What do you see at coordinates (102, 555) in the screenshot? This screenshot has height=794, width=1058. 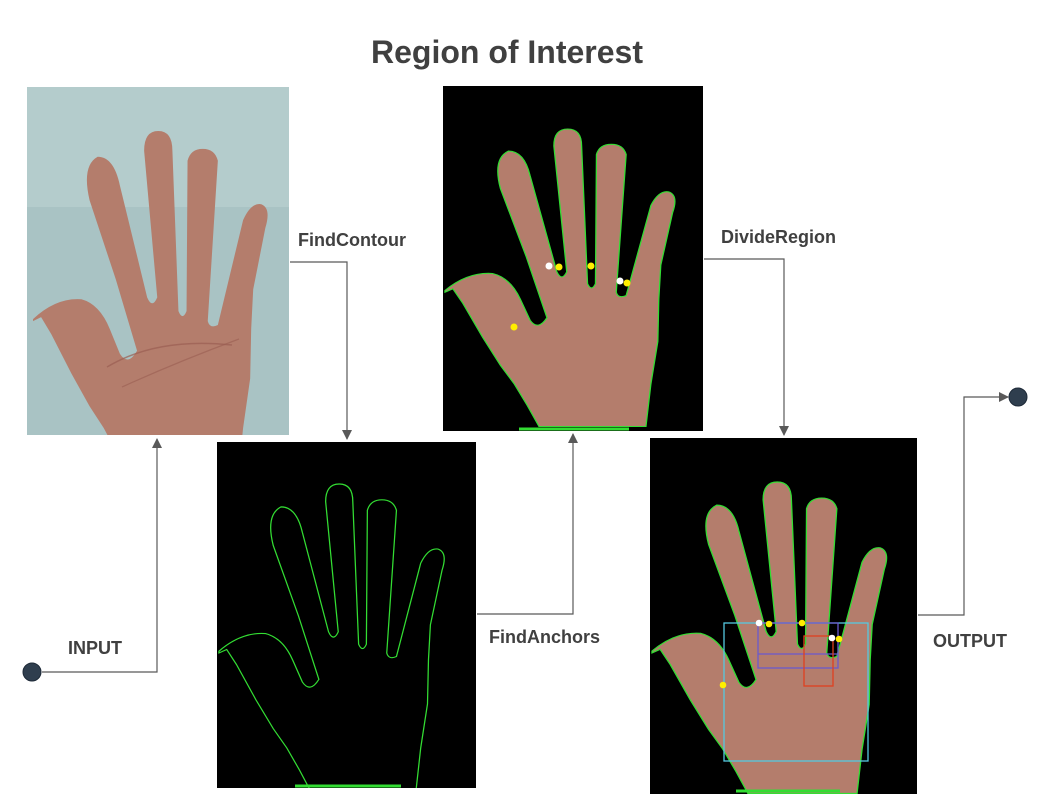 I see `input-connector` at bounding box center [102, 555].